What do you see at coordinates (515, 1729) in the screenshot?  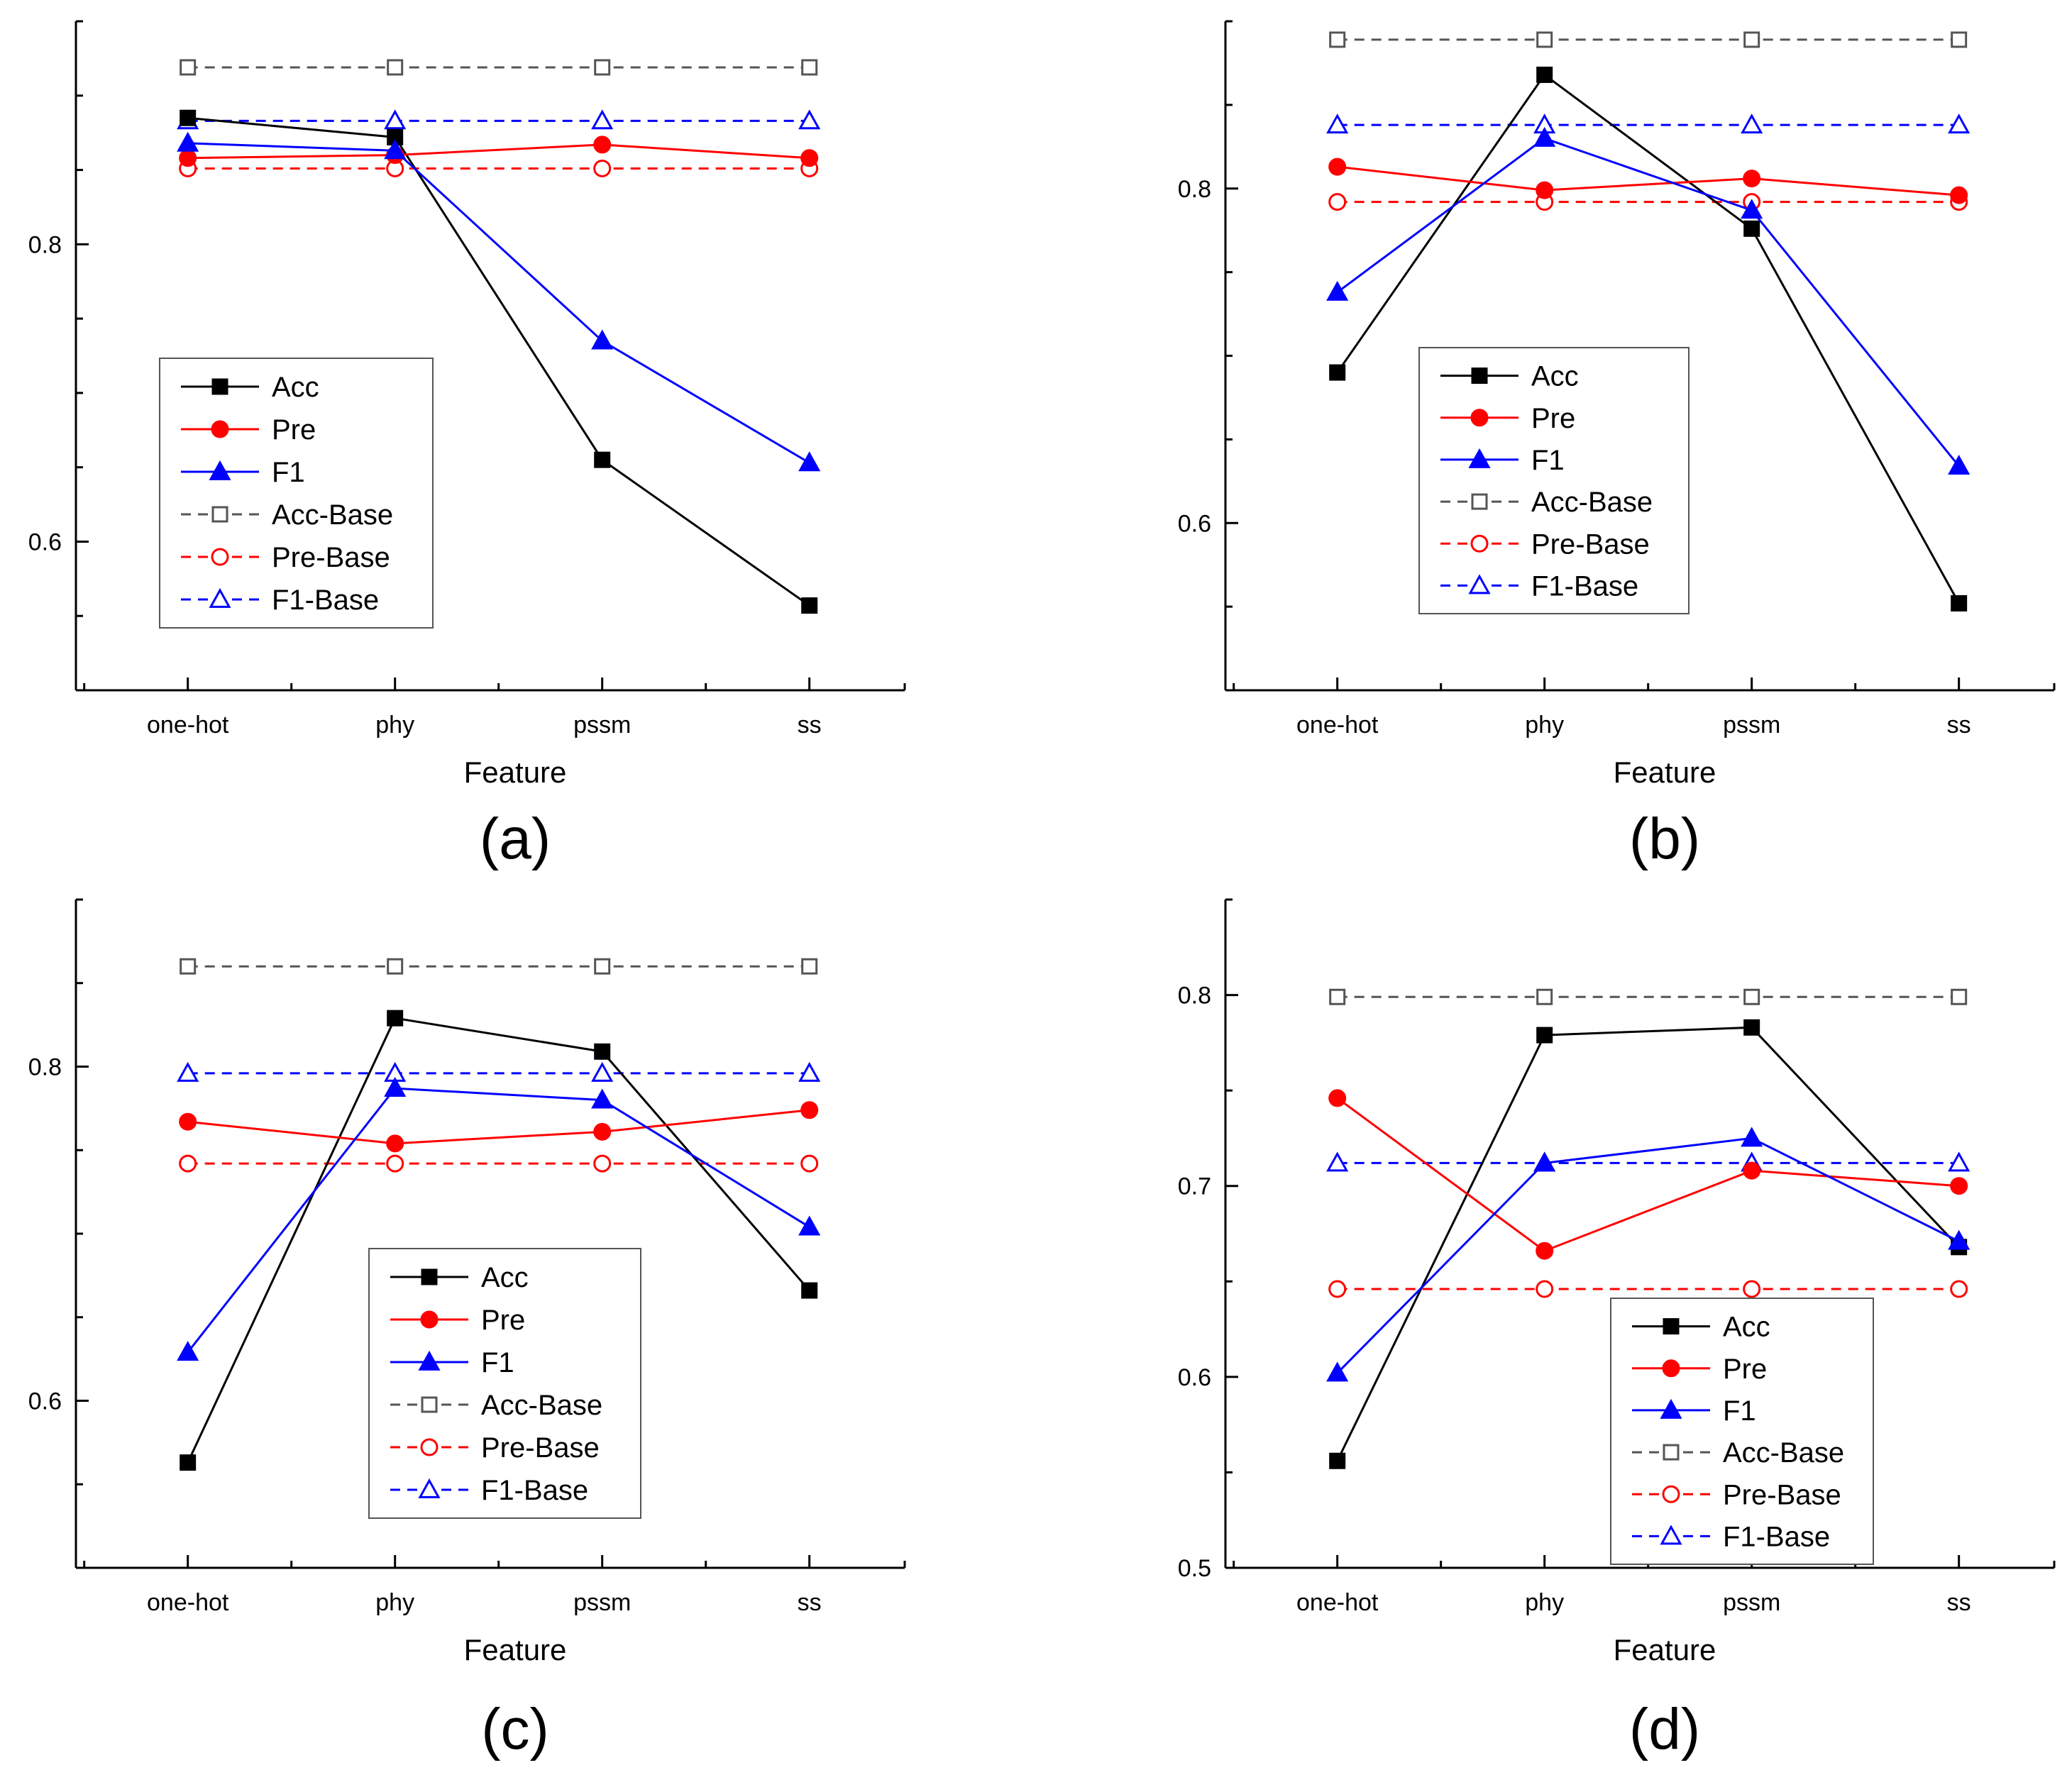 I see `panel-label: (c)` at bounding box center [515, 1729].